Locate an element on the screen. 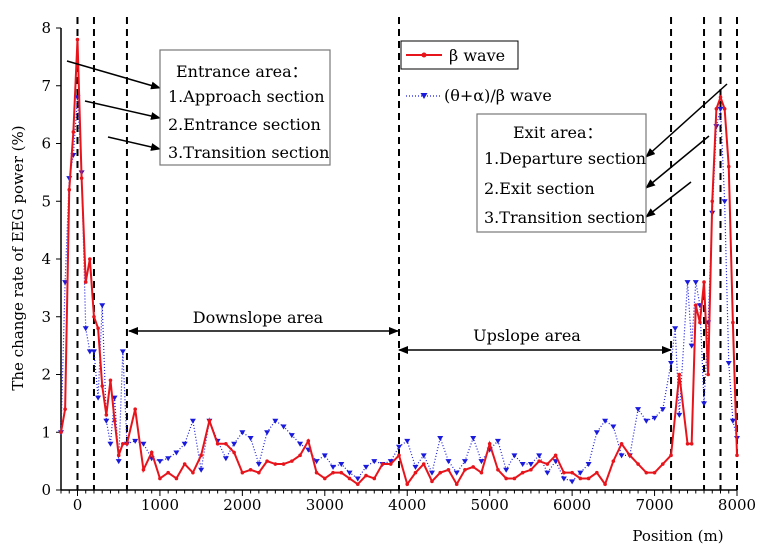 This screenshot has height=551, width=762. y-tick-label: 7 is located at coordinates (46, 86).